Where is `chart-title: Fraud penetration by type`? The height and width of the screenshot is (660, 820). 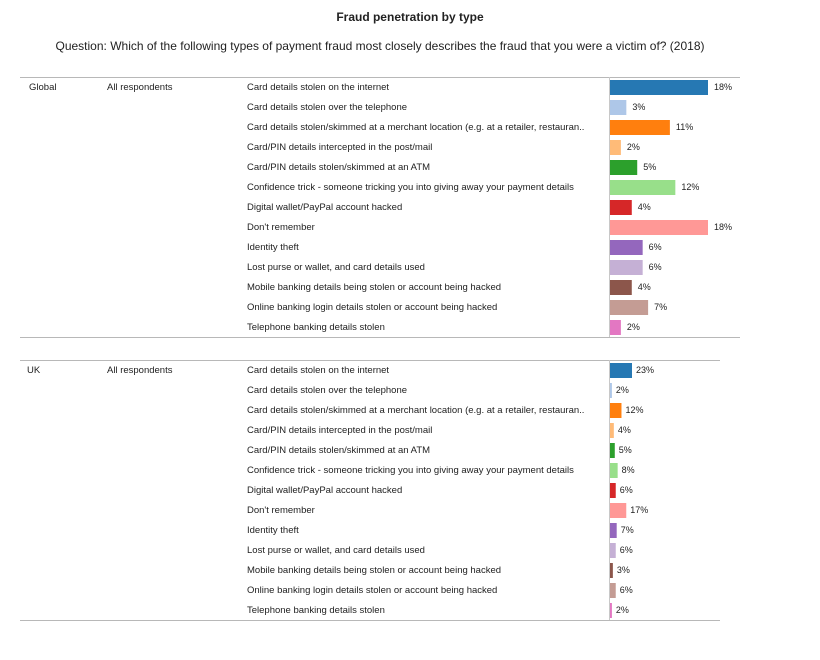
chart-title: Fraud penetration by type is located at coordinates (410, 17).